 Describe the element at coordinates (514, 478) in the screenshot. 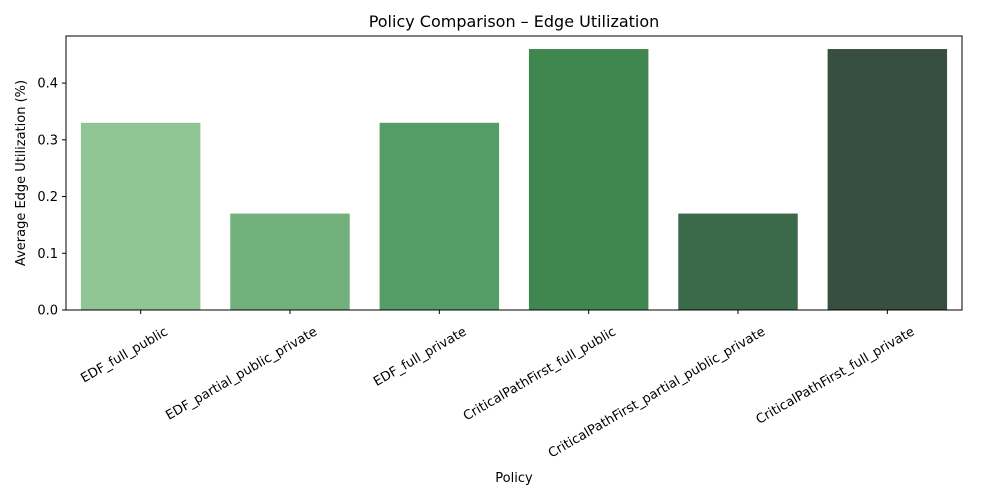

I see `x-axis-label: Policy` at that location.